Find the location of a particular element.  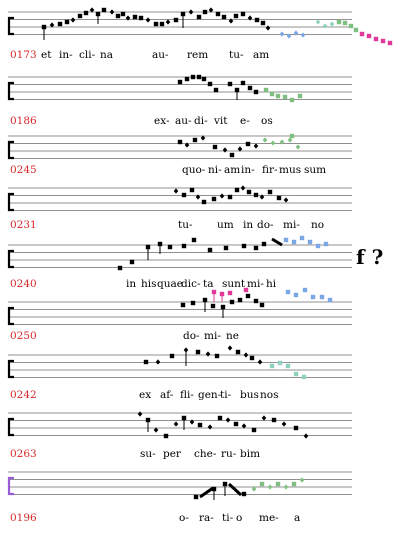

lyric-syllable: in- is located at coordinates (248, 170).